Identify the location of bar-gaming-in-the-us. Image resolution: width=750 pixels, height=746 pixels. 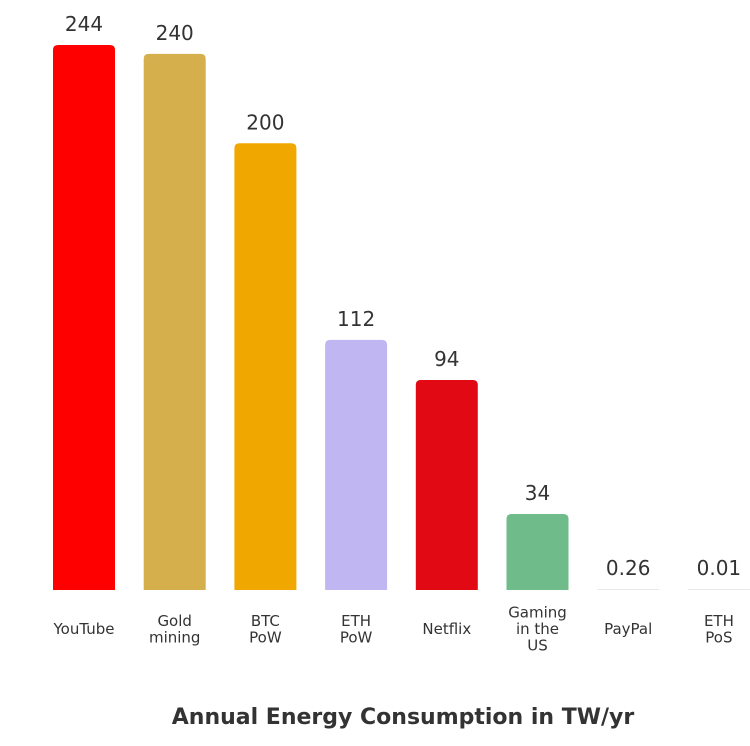
(537, 552).